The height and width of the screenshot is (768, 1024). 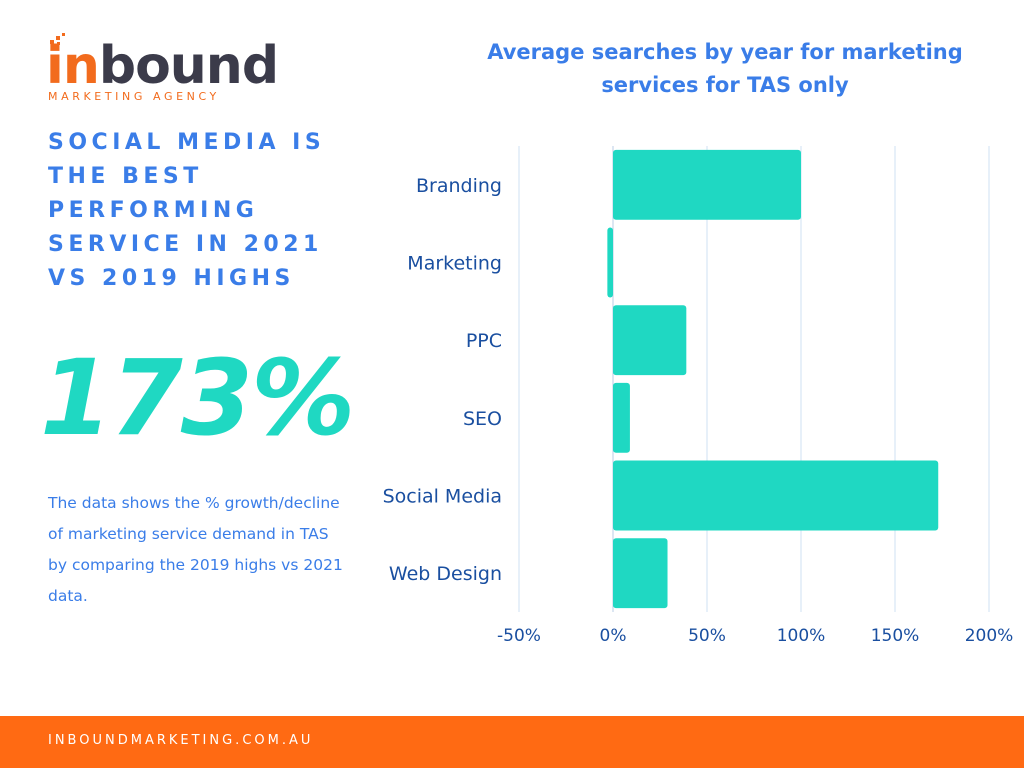 I want to click on x-tick-label: 150%, so click(x=895, y=636).